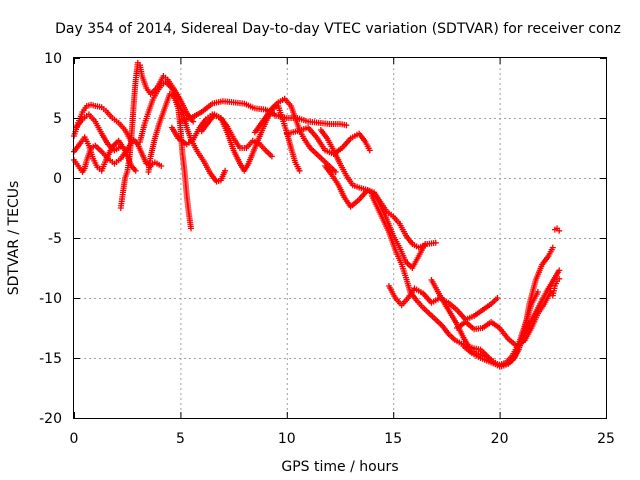 This screenshot has height=480, width=640. I want to click on x-tick-label: 5, so click(180, 439).